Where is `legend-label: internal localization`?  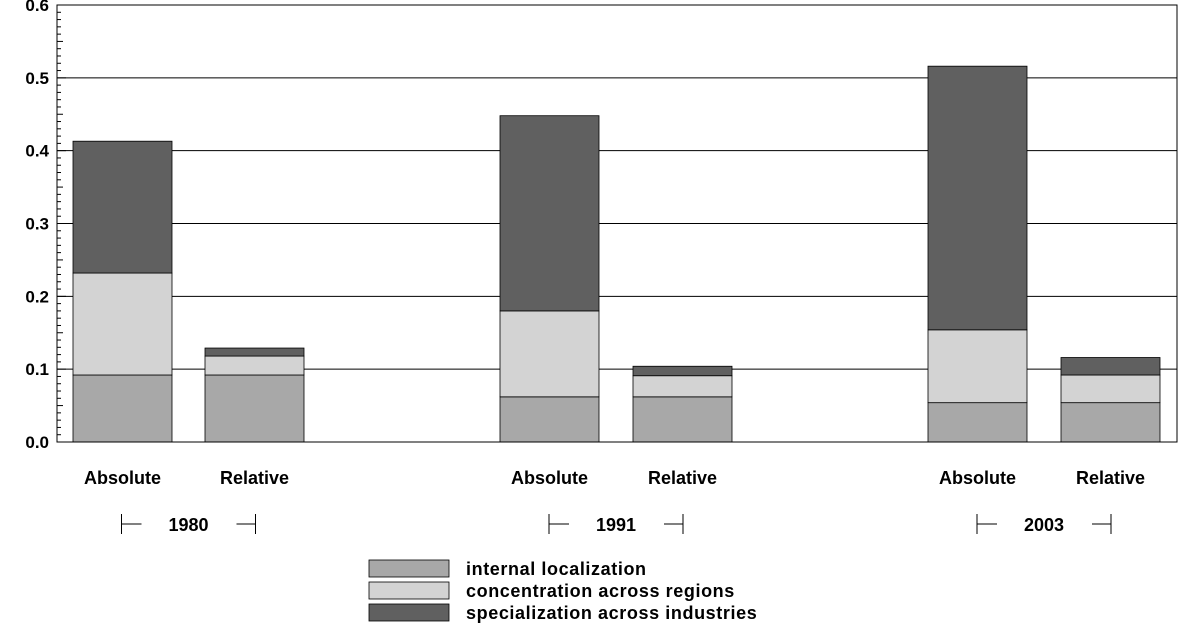 legend-label: internal localization is located at coordinates (556, 569).